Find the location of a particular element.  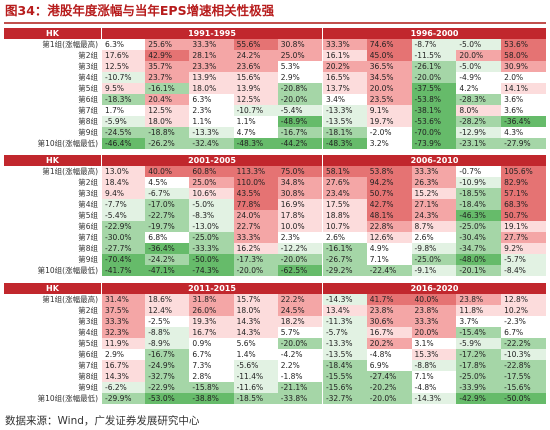

table-cell: -25.0% is located at coordinates (479, 376).